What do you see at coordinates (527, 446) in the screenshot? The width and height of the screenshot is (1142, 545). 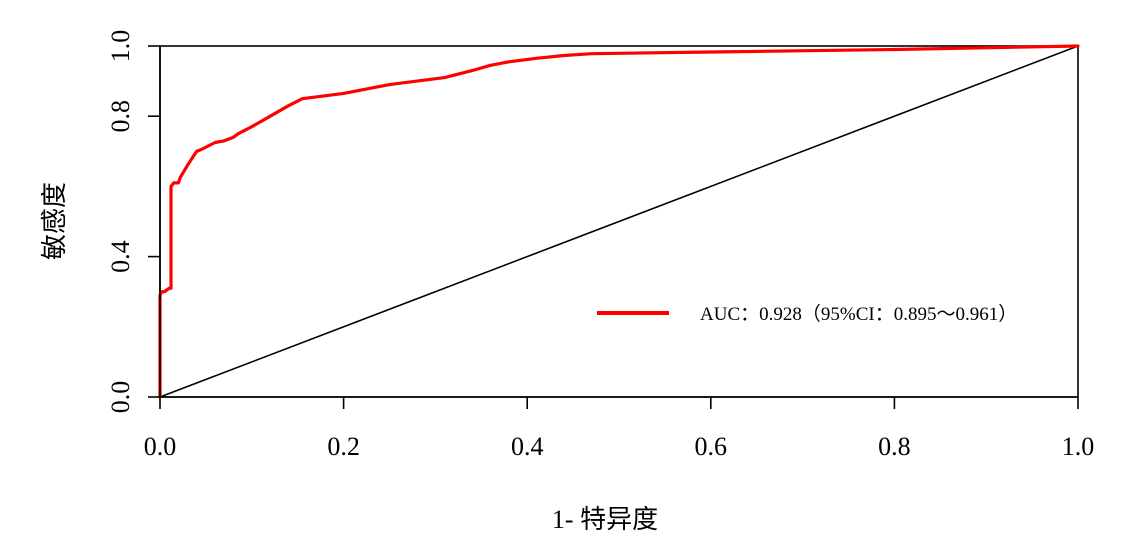 I see `x-tick-label: 0.4` at bounding box center [527, 446].